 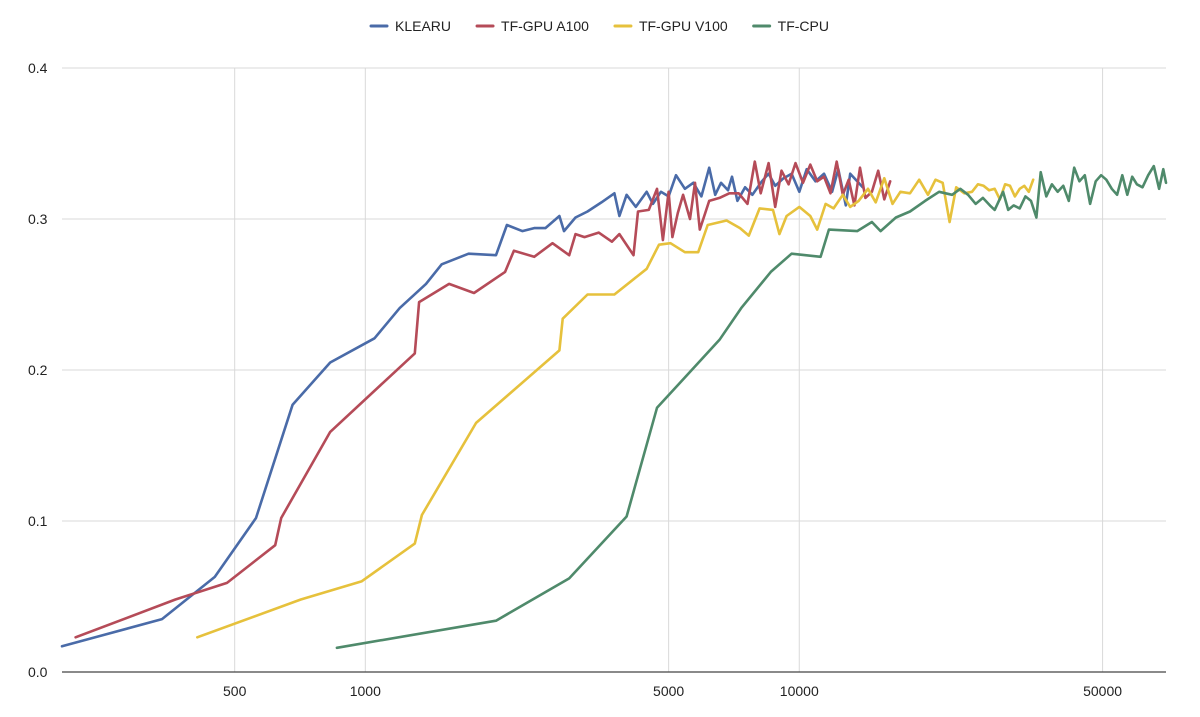 I want to click on y-tick-label: 0.0, so click(x=38, y=672).